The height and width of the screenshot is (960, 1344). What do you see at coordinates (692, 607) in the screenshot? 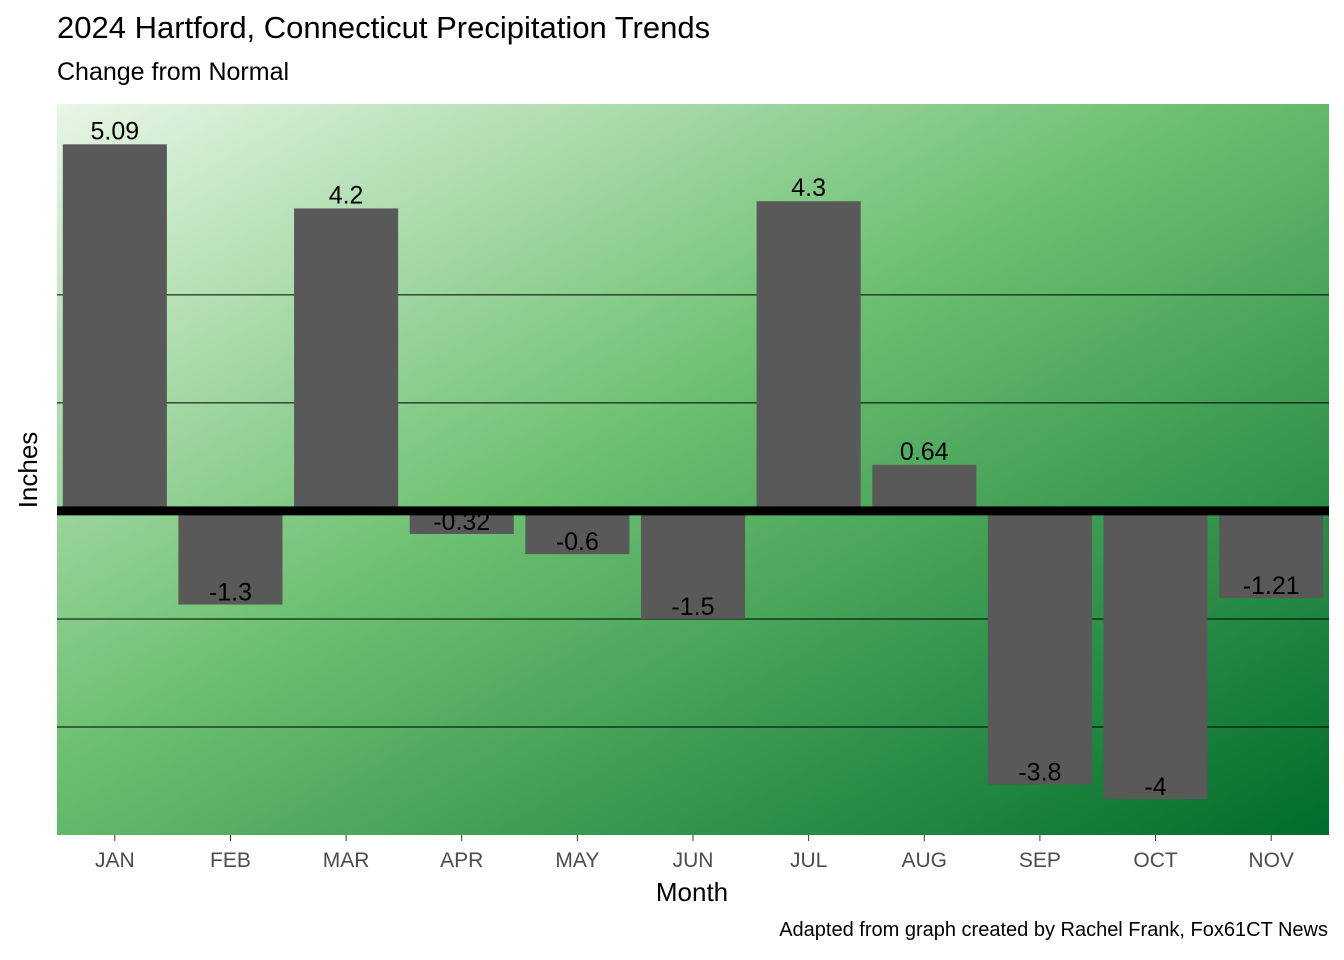
I see `data-label-jun: -1.5` at bounding box center [692, 607].